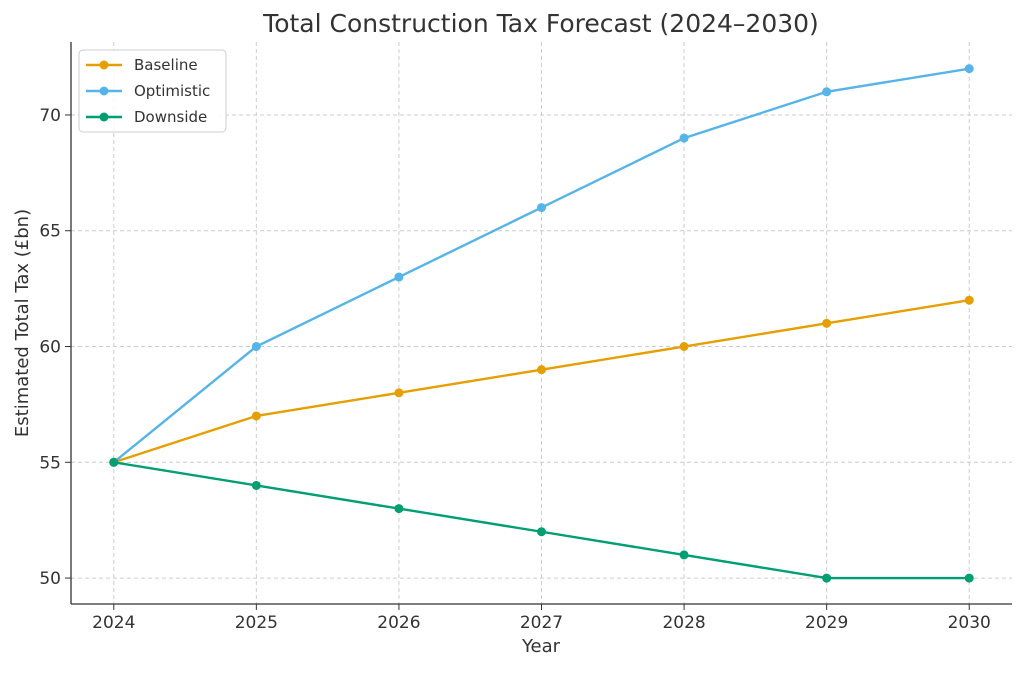 Image resolution: width=1024 pixels, height=673 pixels. Describe the element at coordinates (256, 623) in the screenshot. I see `x-tick-label: 2025` at that location.